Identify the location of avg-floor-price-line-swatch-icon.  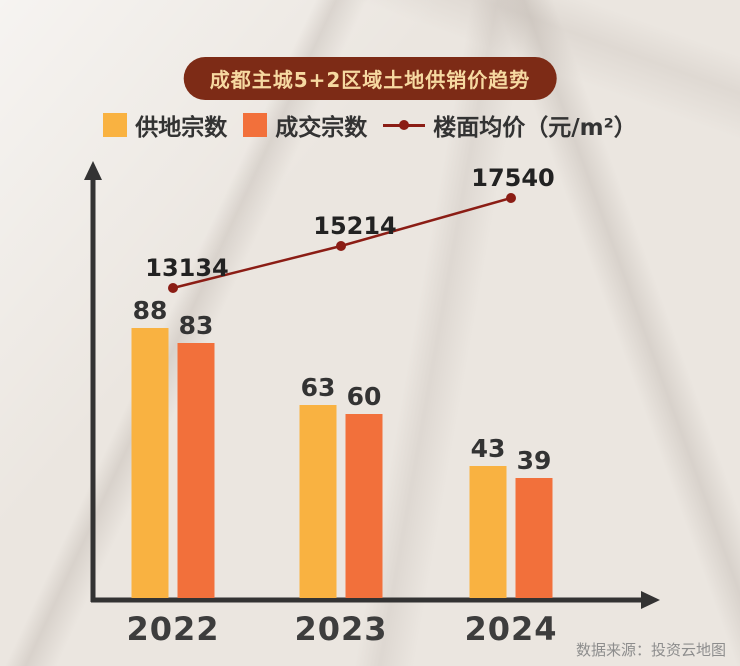
(404, 125).